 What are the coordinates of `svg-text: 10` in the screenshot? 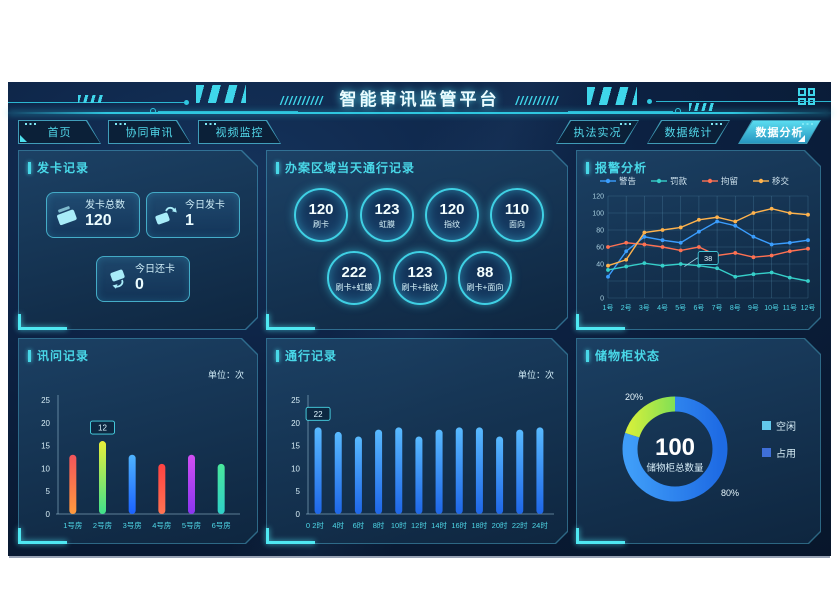 It's located at (295, 468).